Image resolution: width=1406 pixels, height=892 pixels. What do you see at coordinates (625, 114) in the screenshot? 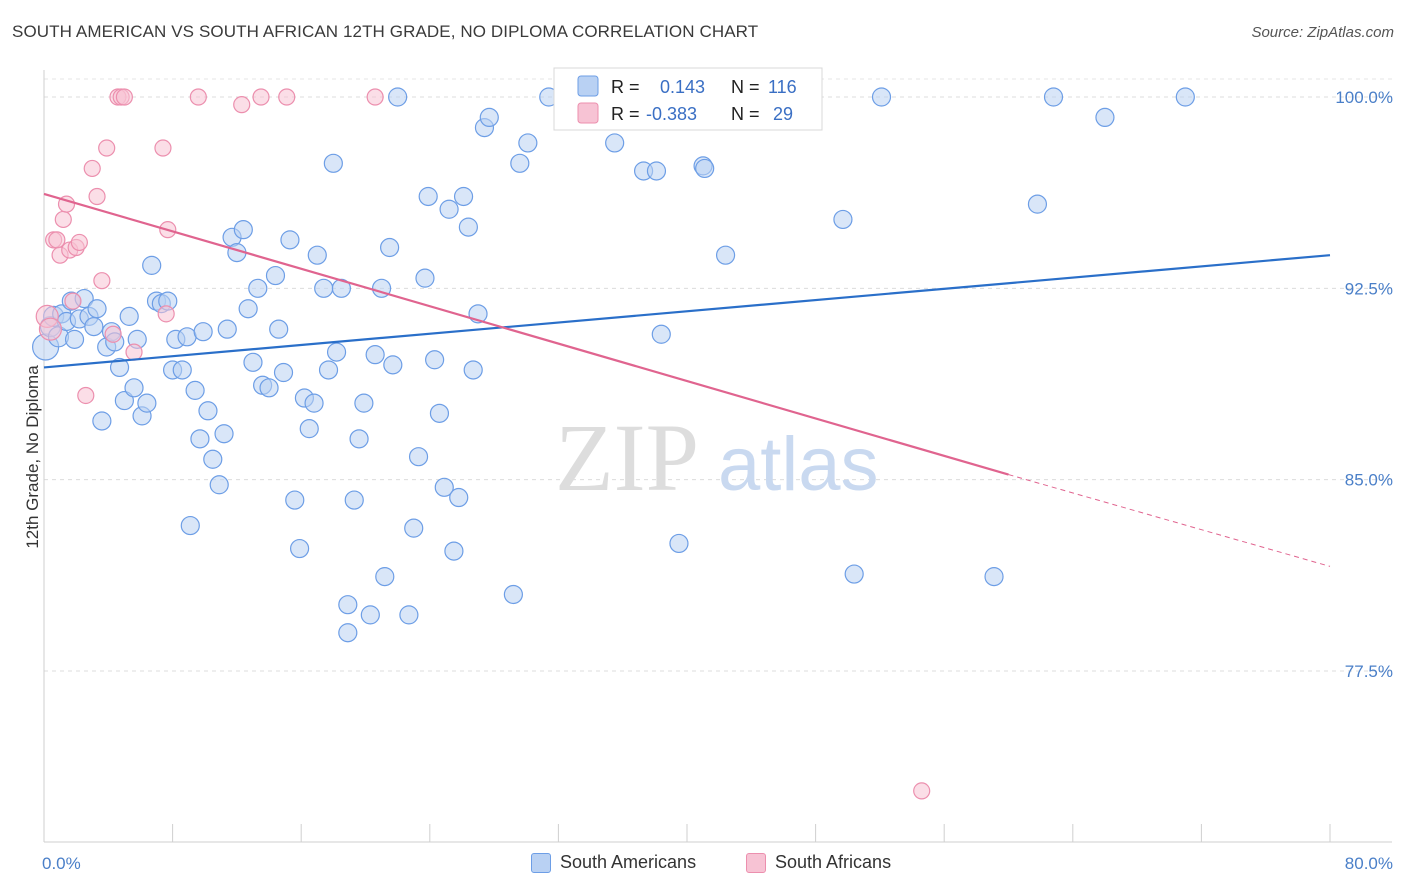
I see `legend-pink-r-label: R =` at bounding box center [625, 114].